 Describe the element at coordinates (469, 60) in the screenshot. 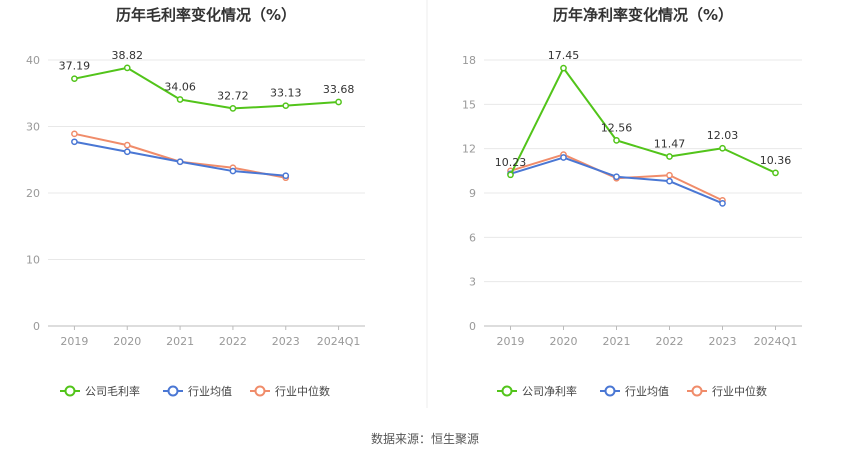

I see `y-tick-label: 18` at that location.